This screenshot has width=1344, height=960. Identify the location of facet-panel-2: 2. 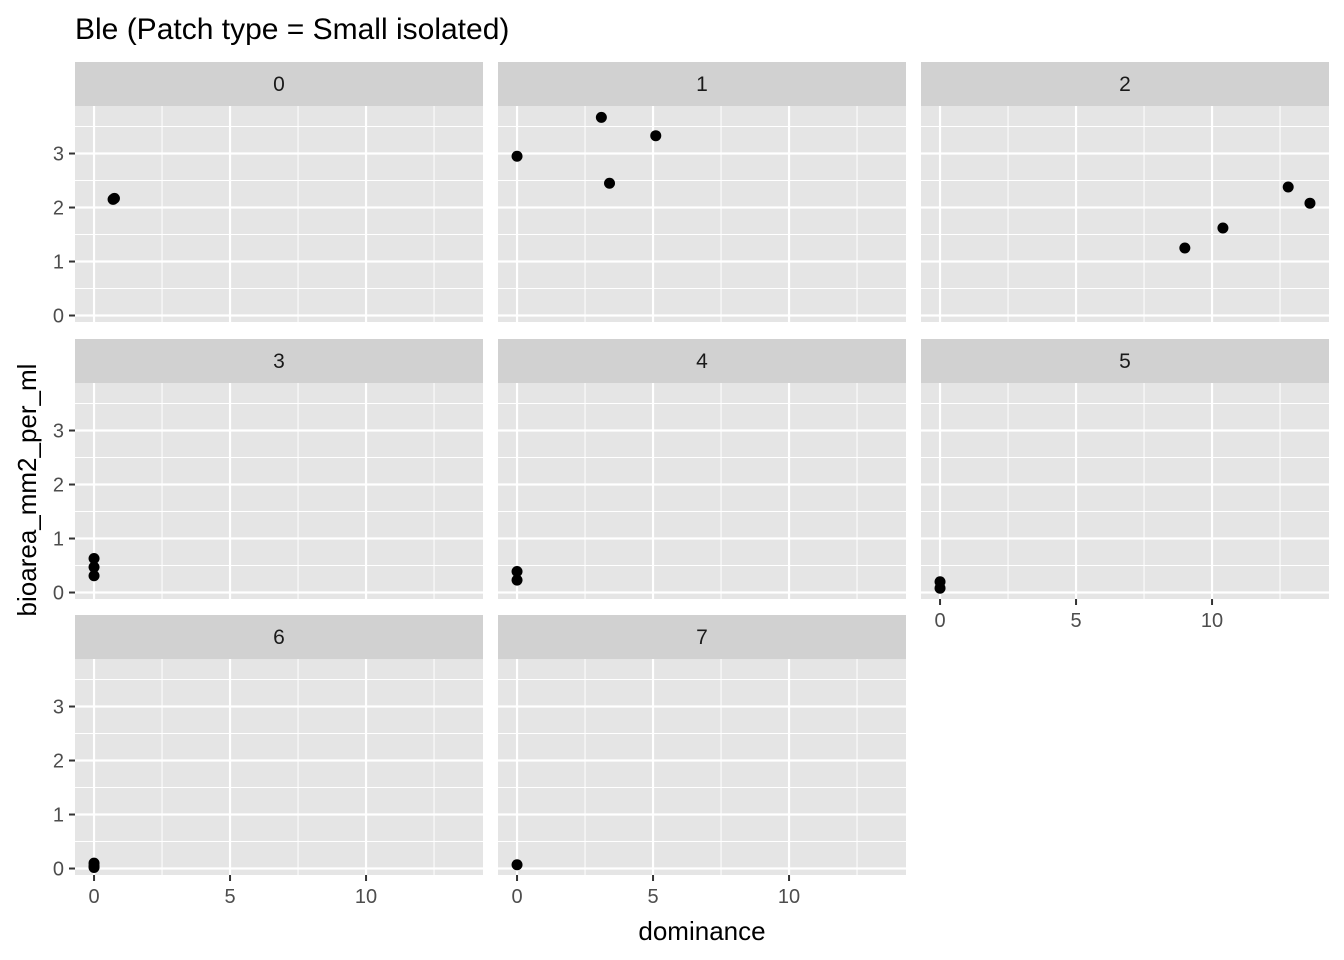
(1125, 192).